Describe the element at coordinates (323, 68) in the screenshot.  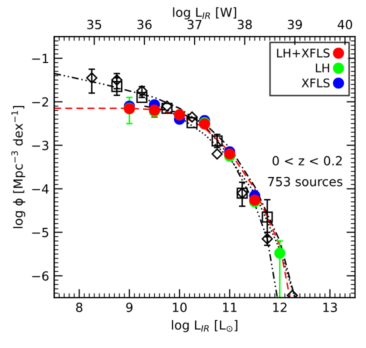
I see `legend-label: LH` at that location.